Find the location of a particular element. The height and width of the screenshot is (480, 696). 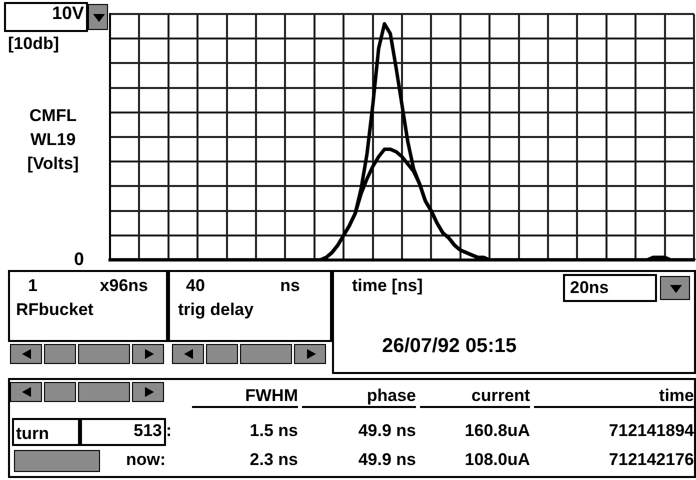

text: FWHM is located at coordinates (271, 396).